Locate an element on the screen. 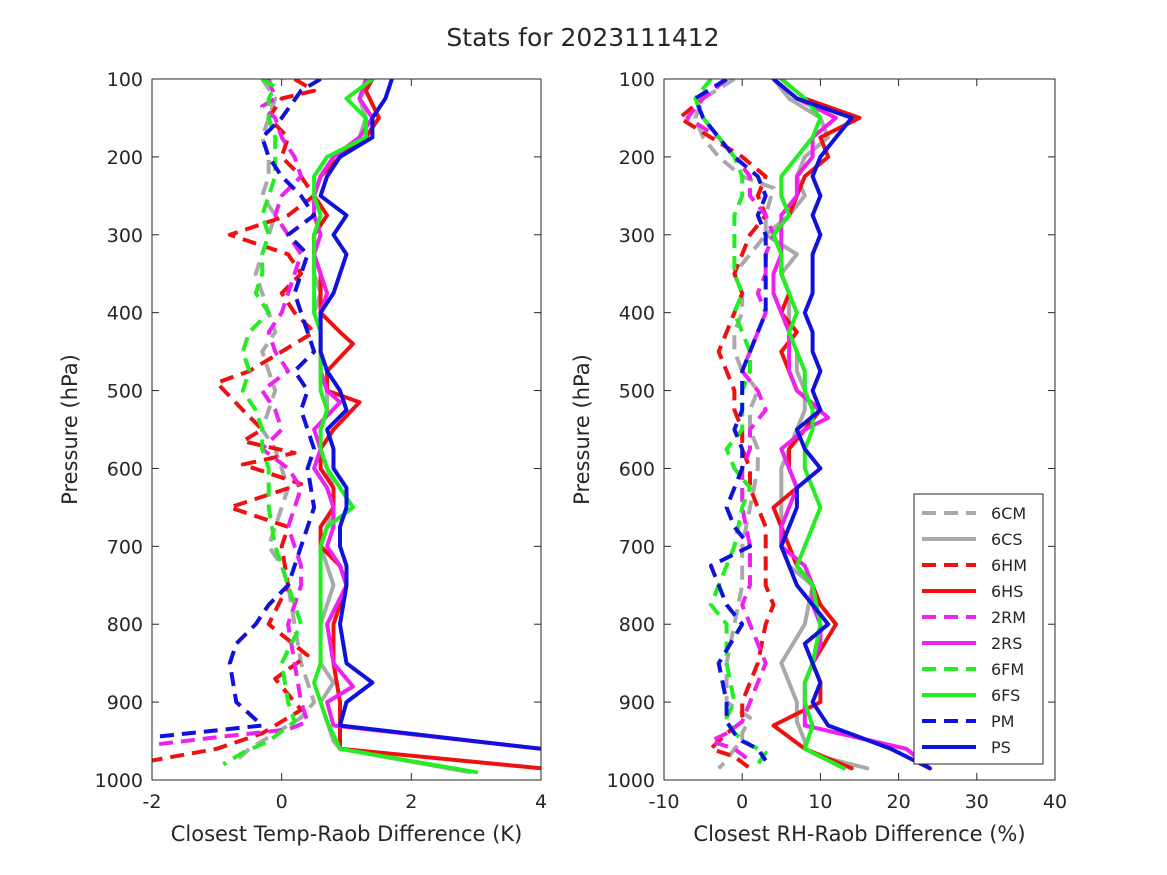 This screenshot has height=875, width=1167. legend-box is located at coordinates (978, 629).